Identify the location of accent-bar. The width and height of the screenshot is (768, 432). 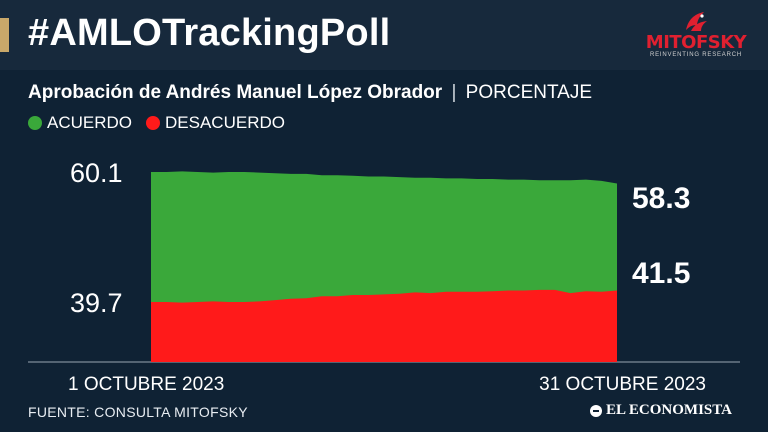
(4, 35).